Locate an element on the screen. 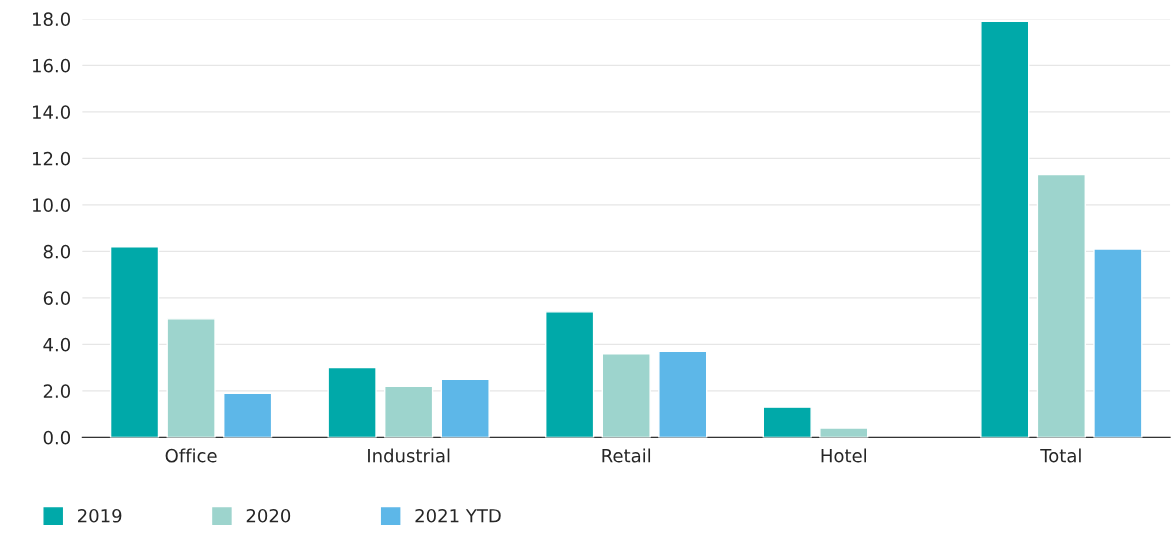  y-tick-label: 8.0 is located at coordinates (57, 251).